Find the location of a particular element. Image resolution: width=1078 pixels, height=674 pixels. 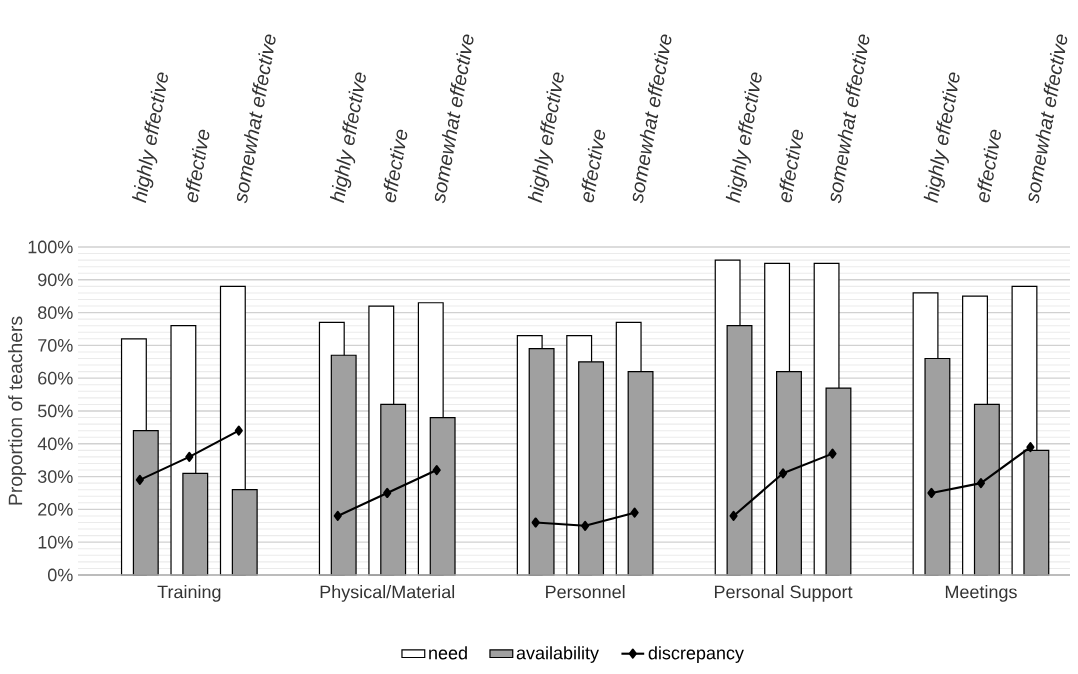

y-tick-label: 60% is located at coordinates (55, 378).